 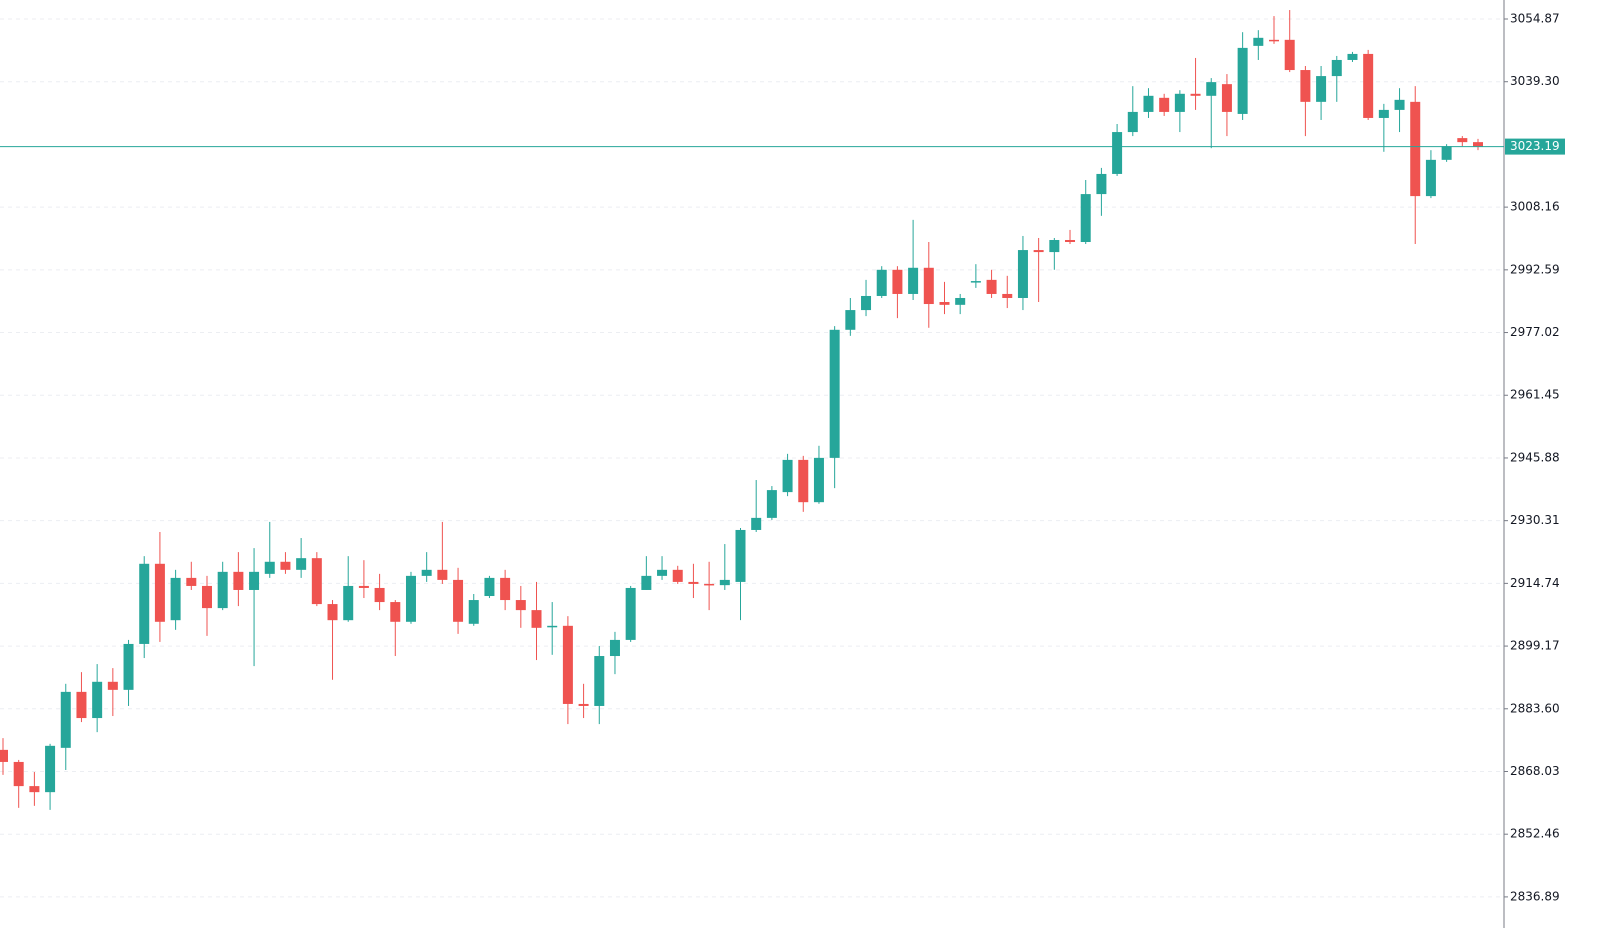 I want to click on y-tick-label: 2945.88, so click(x=1535, y=457).